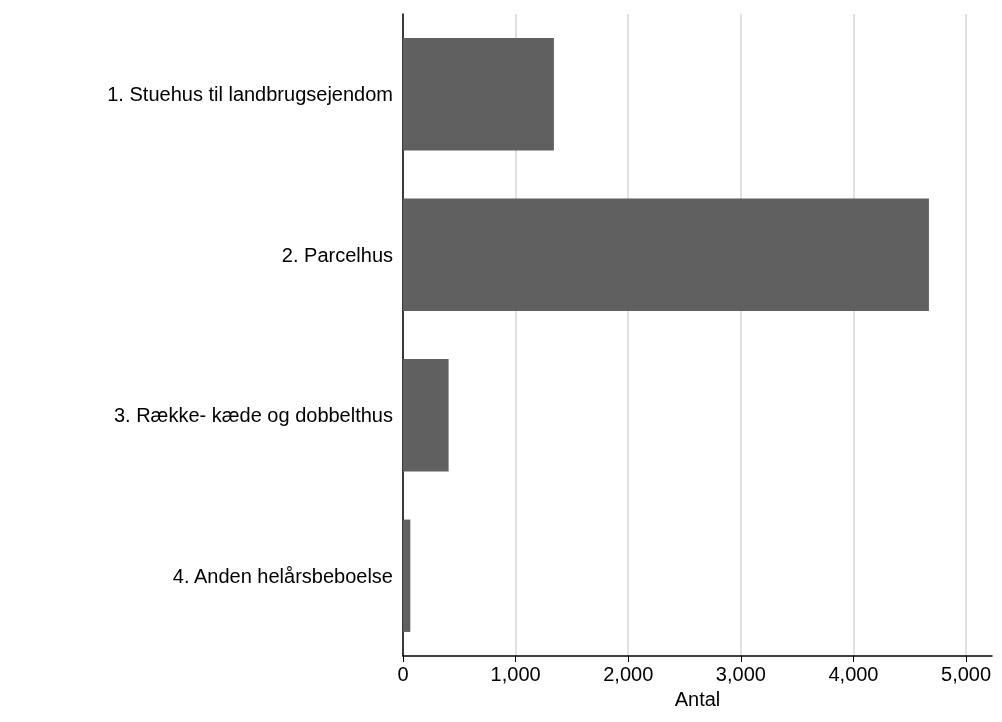 Image resolution: width=1002 pixels, height=722 pixels. What do you see at coordinates (515, 674) in the screenshot?
I see `x-tick-label: 1,000` at bounding box center [515, 674].